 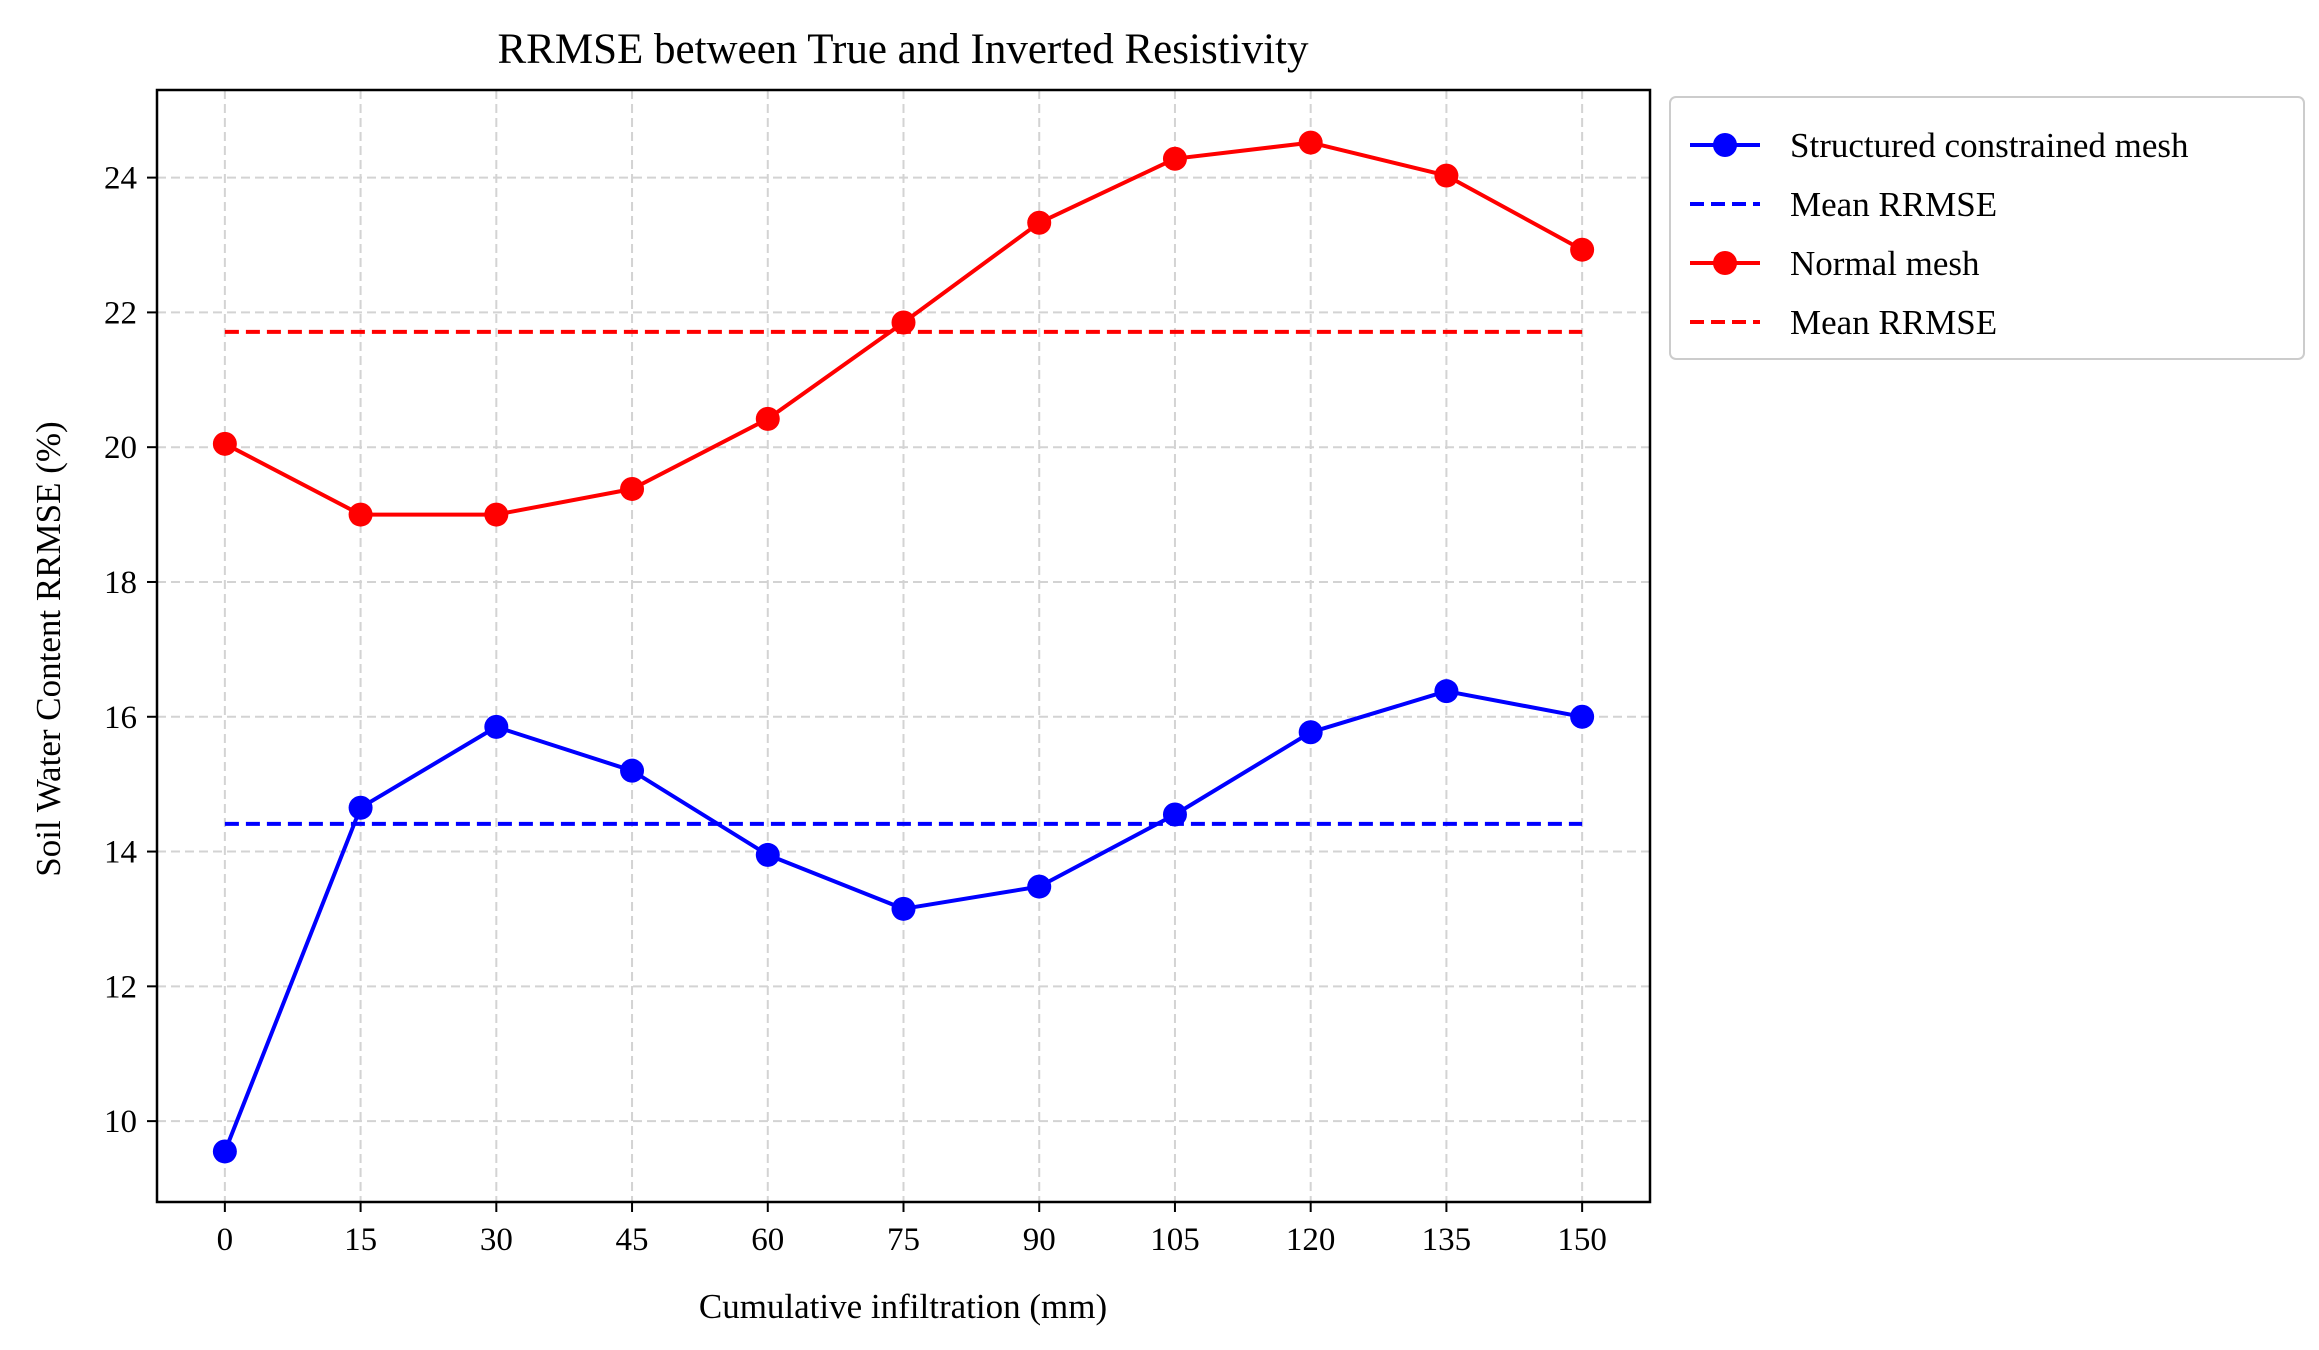 What do you see at coordinates (120, 987) in the screenshot?
I see `y-tick-label: 12` at bounding box center [120, 987].